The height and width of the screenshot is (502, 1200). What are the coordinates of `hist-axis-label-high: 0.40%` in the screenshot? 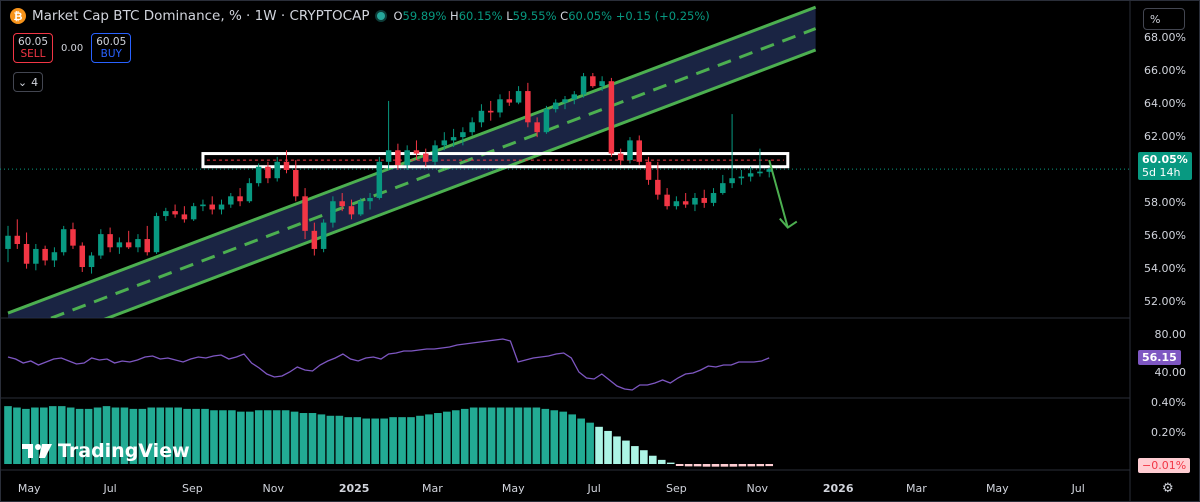 It's located at (1168, 402).